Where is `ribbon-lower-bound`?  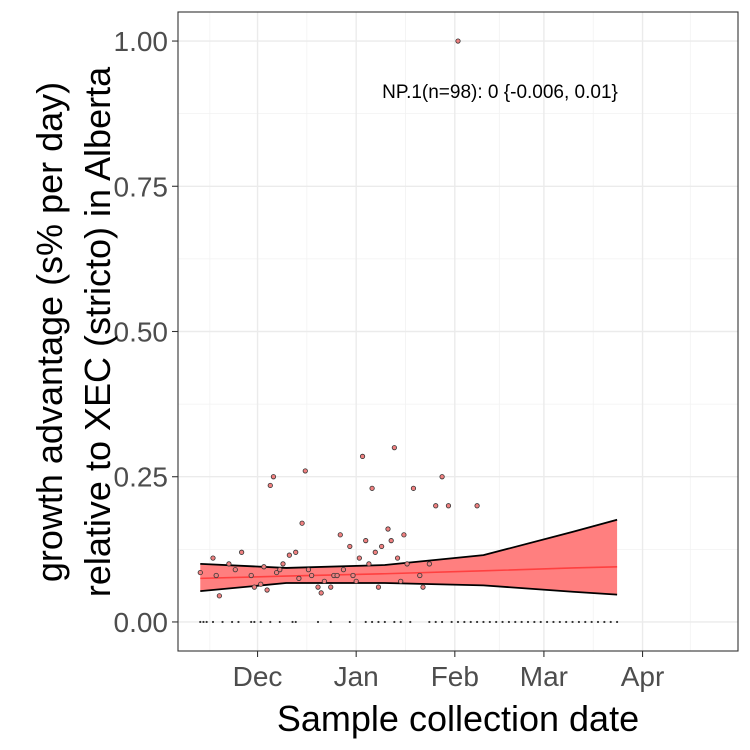
ribbon-lower-bound is located at coordinates (409, 589).